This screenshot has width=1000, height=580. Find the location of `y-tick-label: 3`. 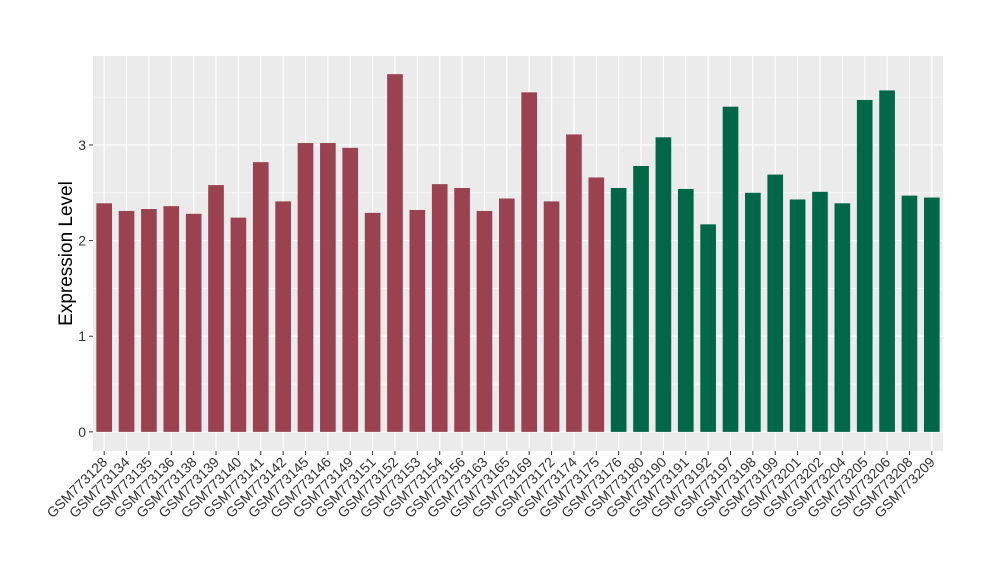

y-tick-label: 3 is located at coordinates (82, 145).